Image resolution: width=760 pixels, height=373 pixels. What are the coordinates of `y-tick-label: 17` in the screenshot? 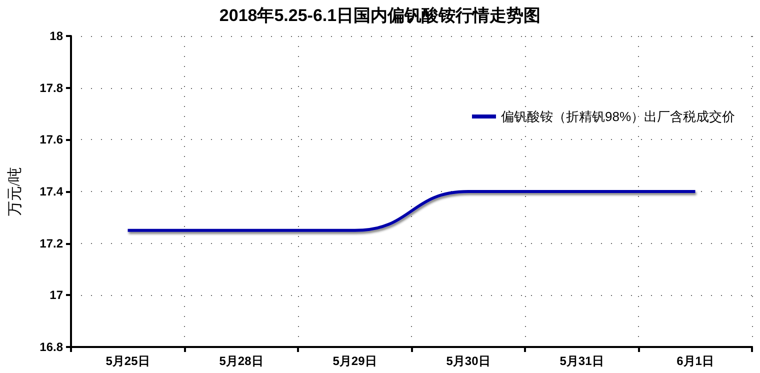 It's located at (57, 295).